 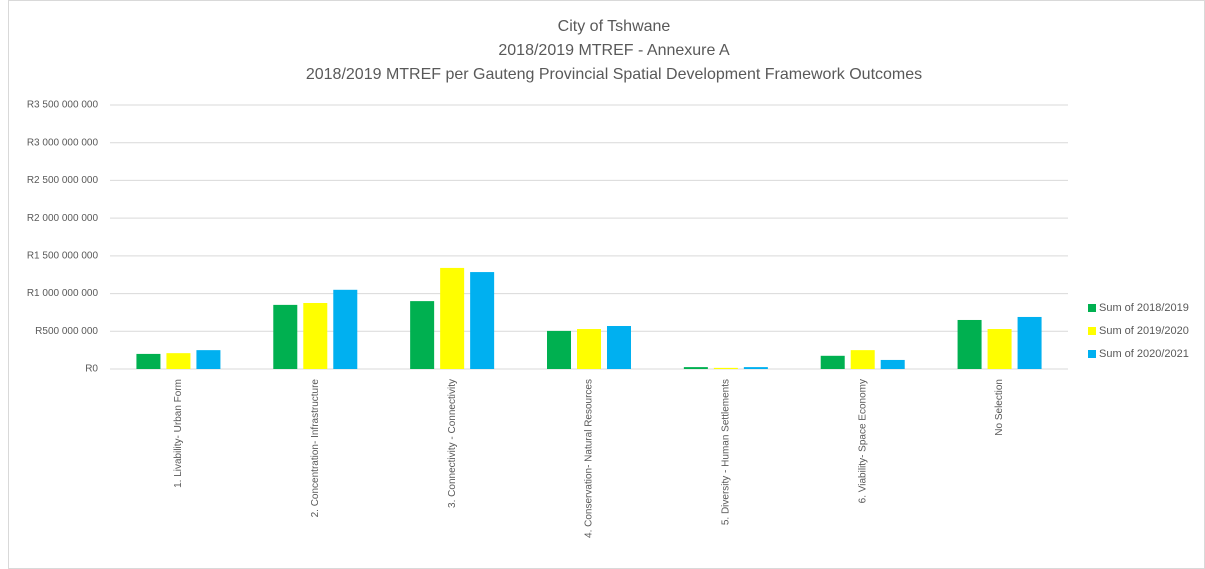 I want to click on x-tick-label: 5. Diversity - Human Settlements, so click(x=725, y=452).